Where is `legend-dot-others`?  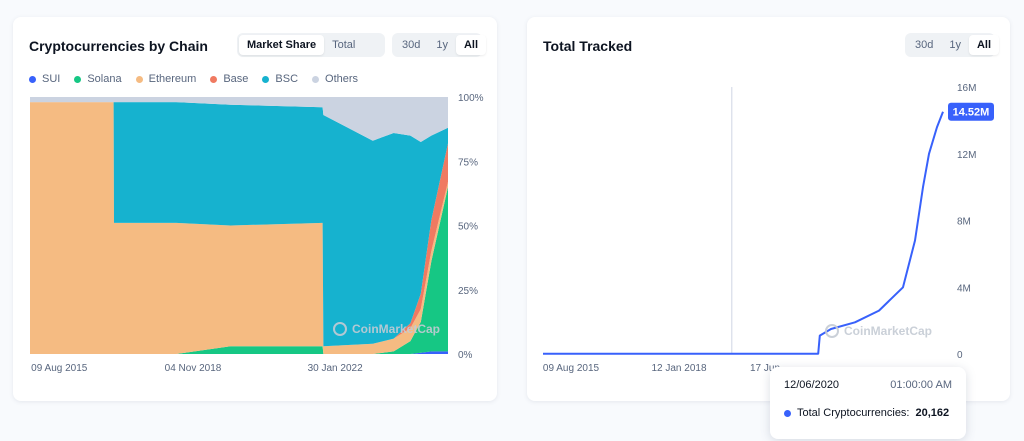 legend-dot-others is located at coordinates (316, 79).